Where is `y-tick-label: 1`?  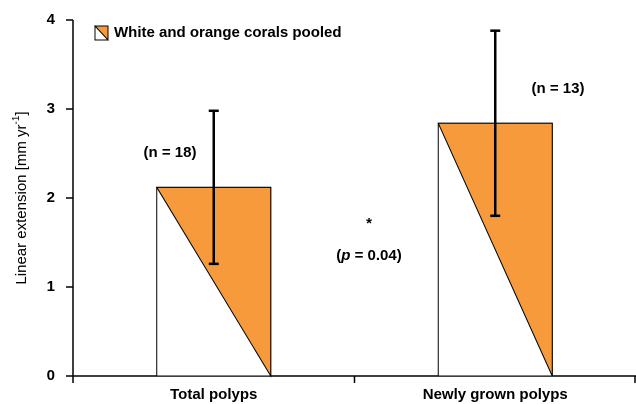 y-tick-label: 1 is located at coordinates (51, 286).